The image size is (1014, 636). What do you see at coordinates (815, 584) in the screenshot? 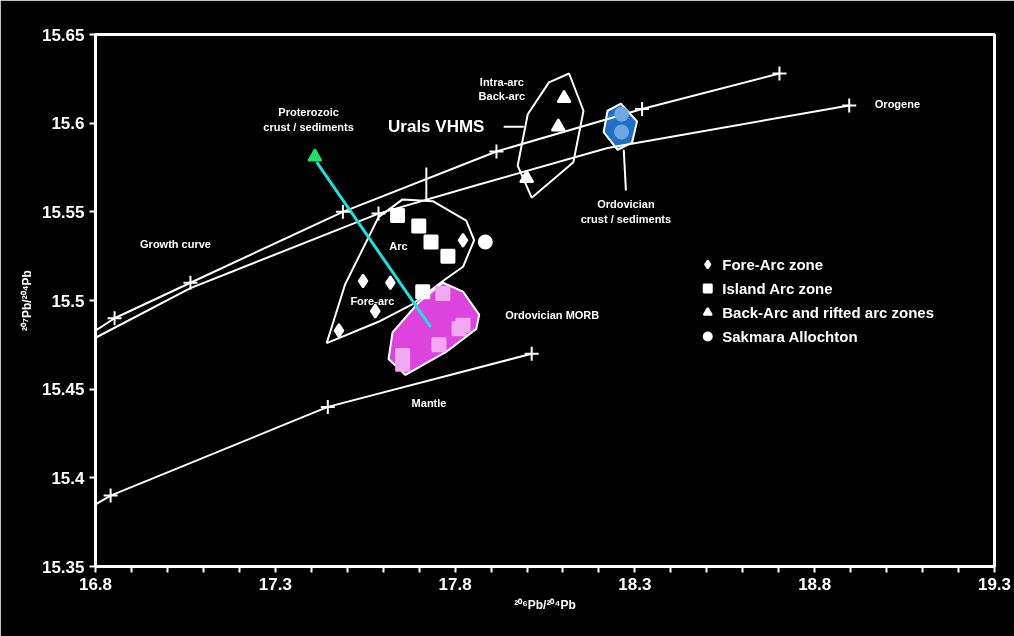
I see `x-tick-label: 18.8` at bounding box center [815, 584].